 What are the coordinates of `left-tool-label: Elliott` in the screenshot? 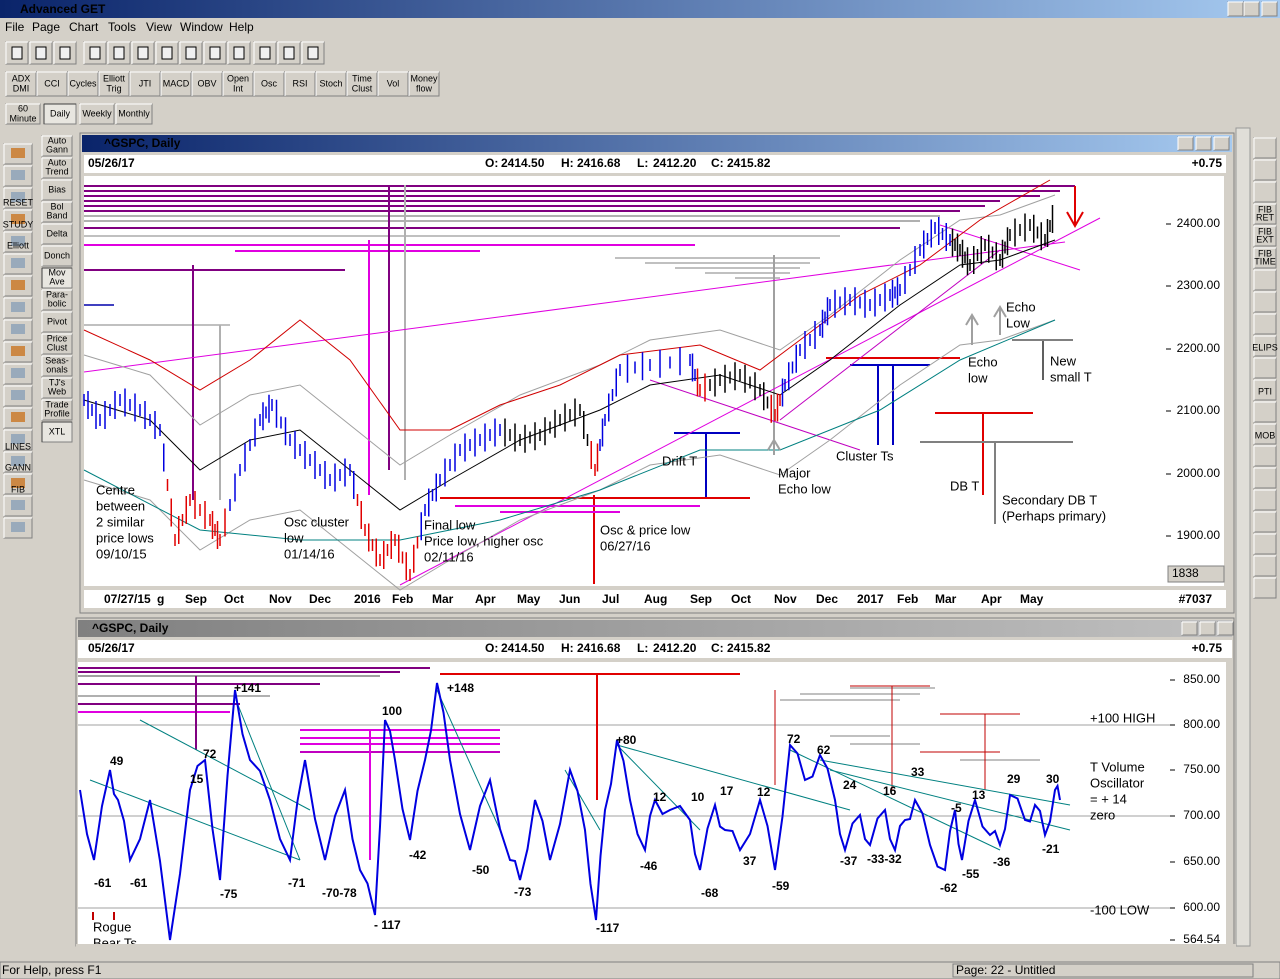 It's located at (18, 245).